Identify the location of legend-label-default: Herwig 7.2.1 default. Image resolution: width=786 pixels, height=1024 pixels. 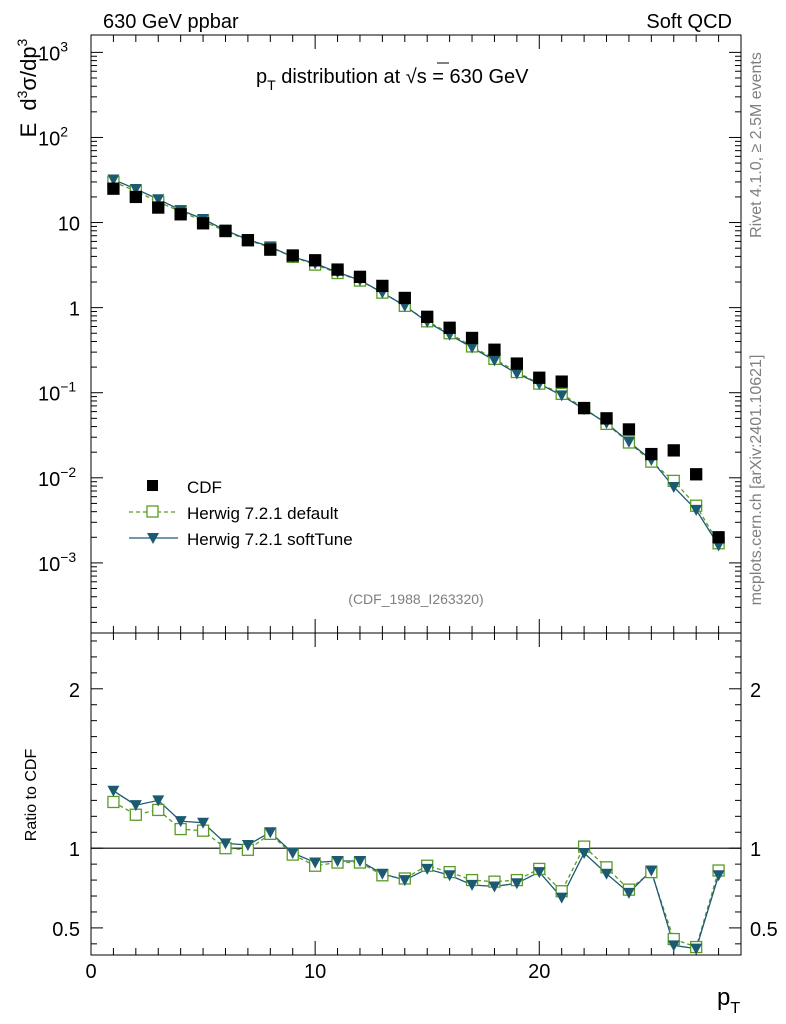
(262, 513).